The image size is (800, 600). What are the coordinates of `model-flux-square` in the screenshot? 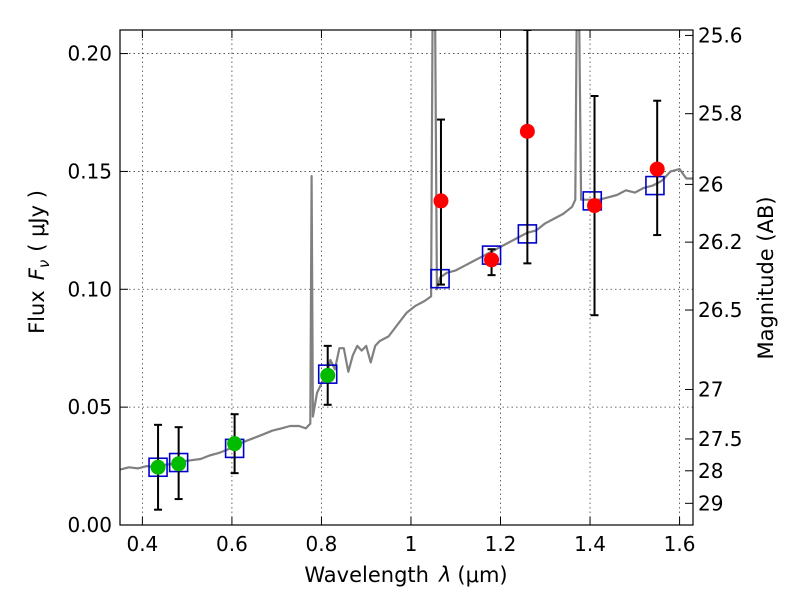 It's located at (655, 185).